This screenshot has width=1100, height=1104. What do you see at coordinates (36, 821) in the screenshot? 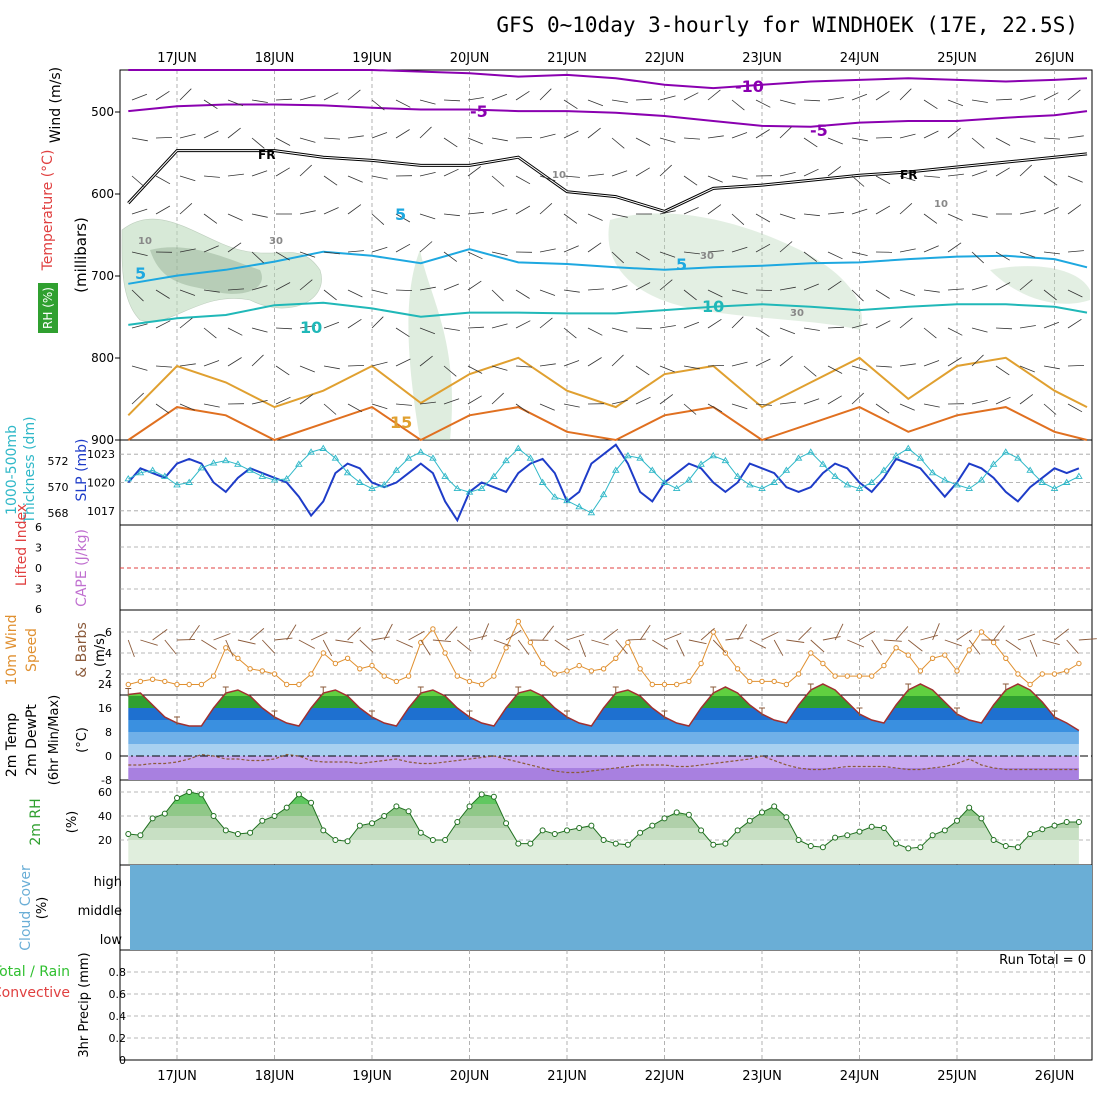
I see `rh2m-label: 2m RH` at bounding box center [36, 821].